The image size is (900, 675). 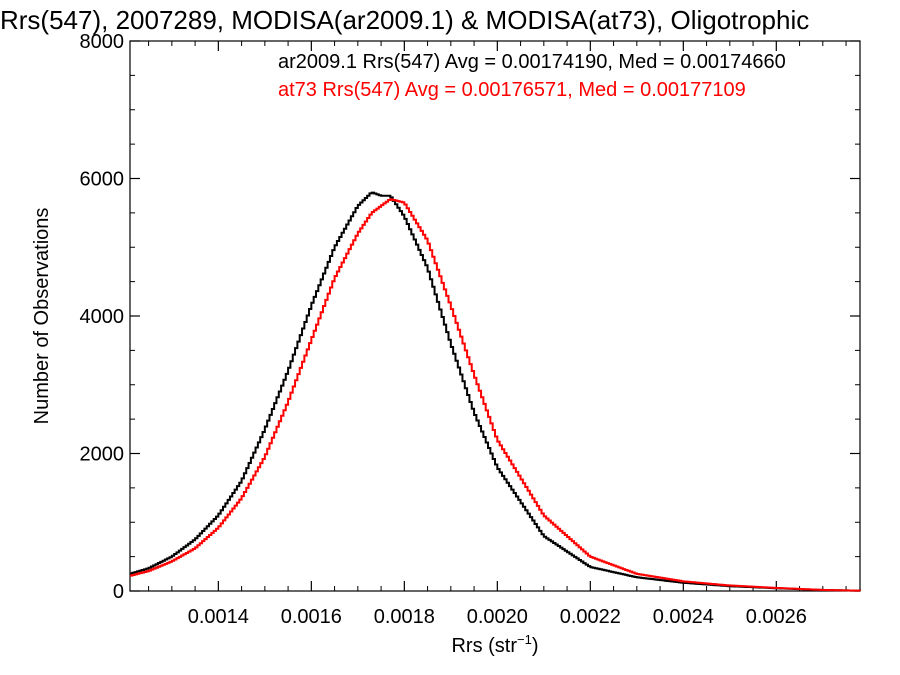 What do you see at coordinates (311, 617) in the screenshot?
I see `x-tick-label: 0.0016` at bounding box center [311, 617].